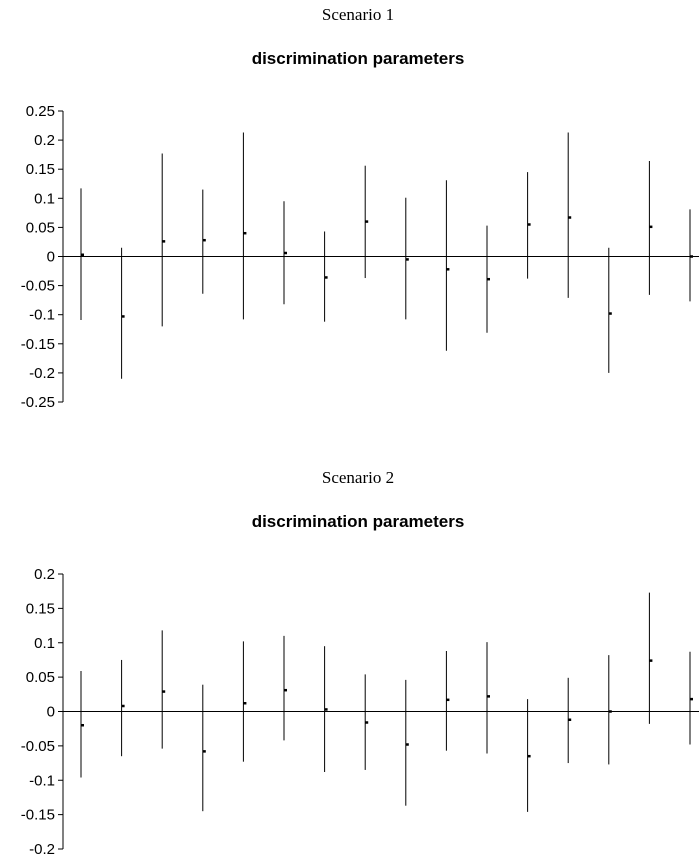 This screenshot has height=861, width=699. I want to click on scenario-label: Scenario 1, so click(358, 14).